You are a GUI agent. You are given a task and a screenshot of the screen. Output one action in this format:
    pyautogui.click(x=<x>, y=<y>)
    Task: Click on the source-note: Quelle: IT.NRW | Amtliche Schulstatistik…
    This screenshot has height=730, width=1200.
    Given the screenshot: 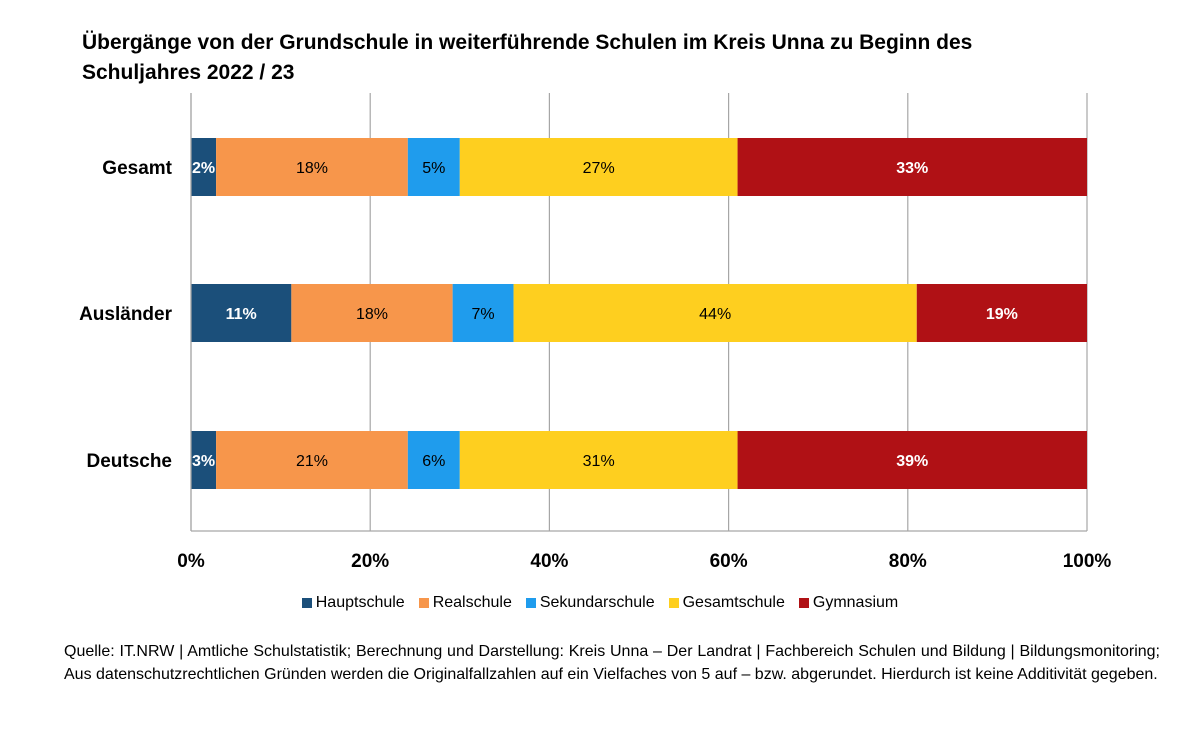 What is the action you would take?
    pyautogui.click(x=612, y=663)
    